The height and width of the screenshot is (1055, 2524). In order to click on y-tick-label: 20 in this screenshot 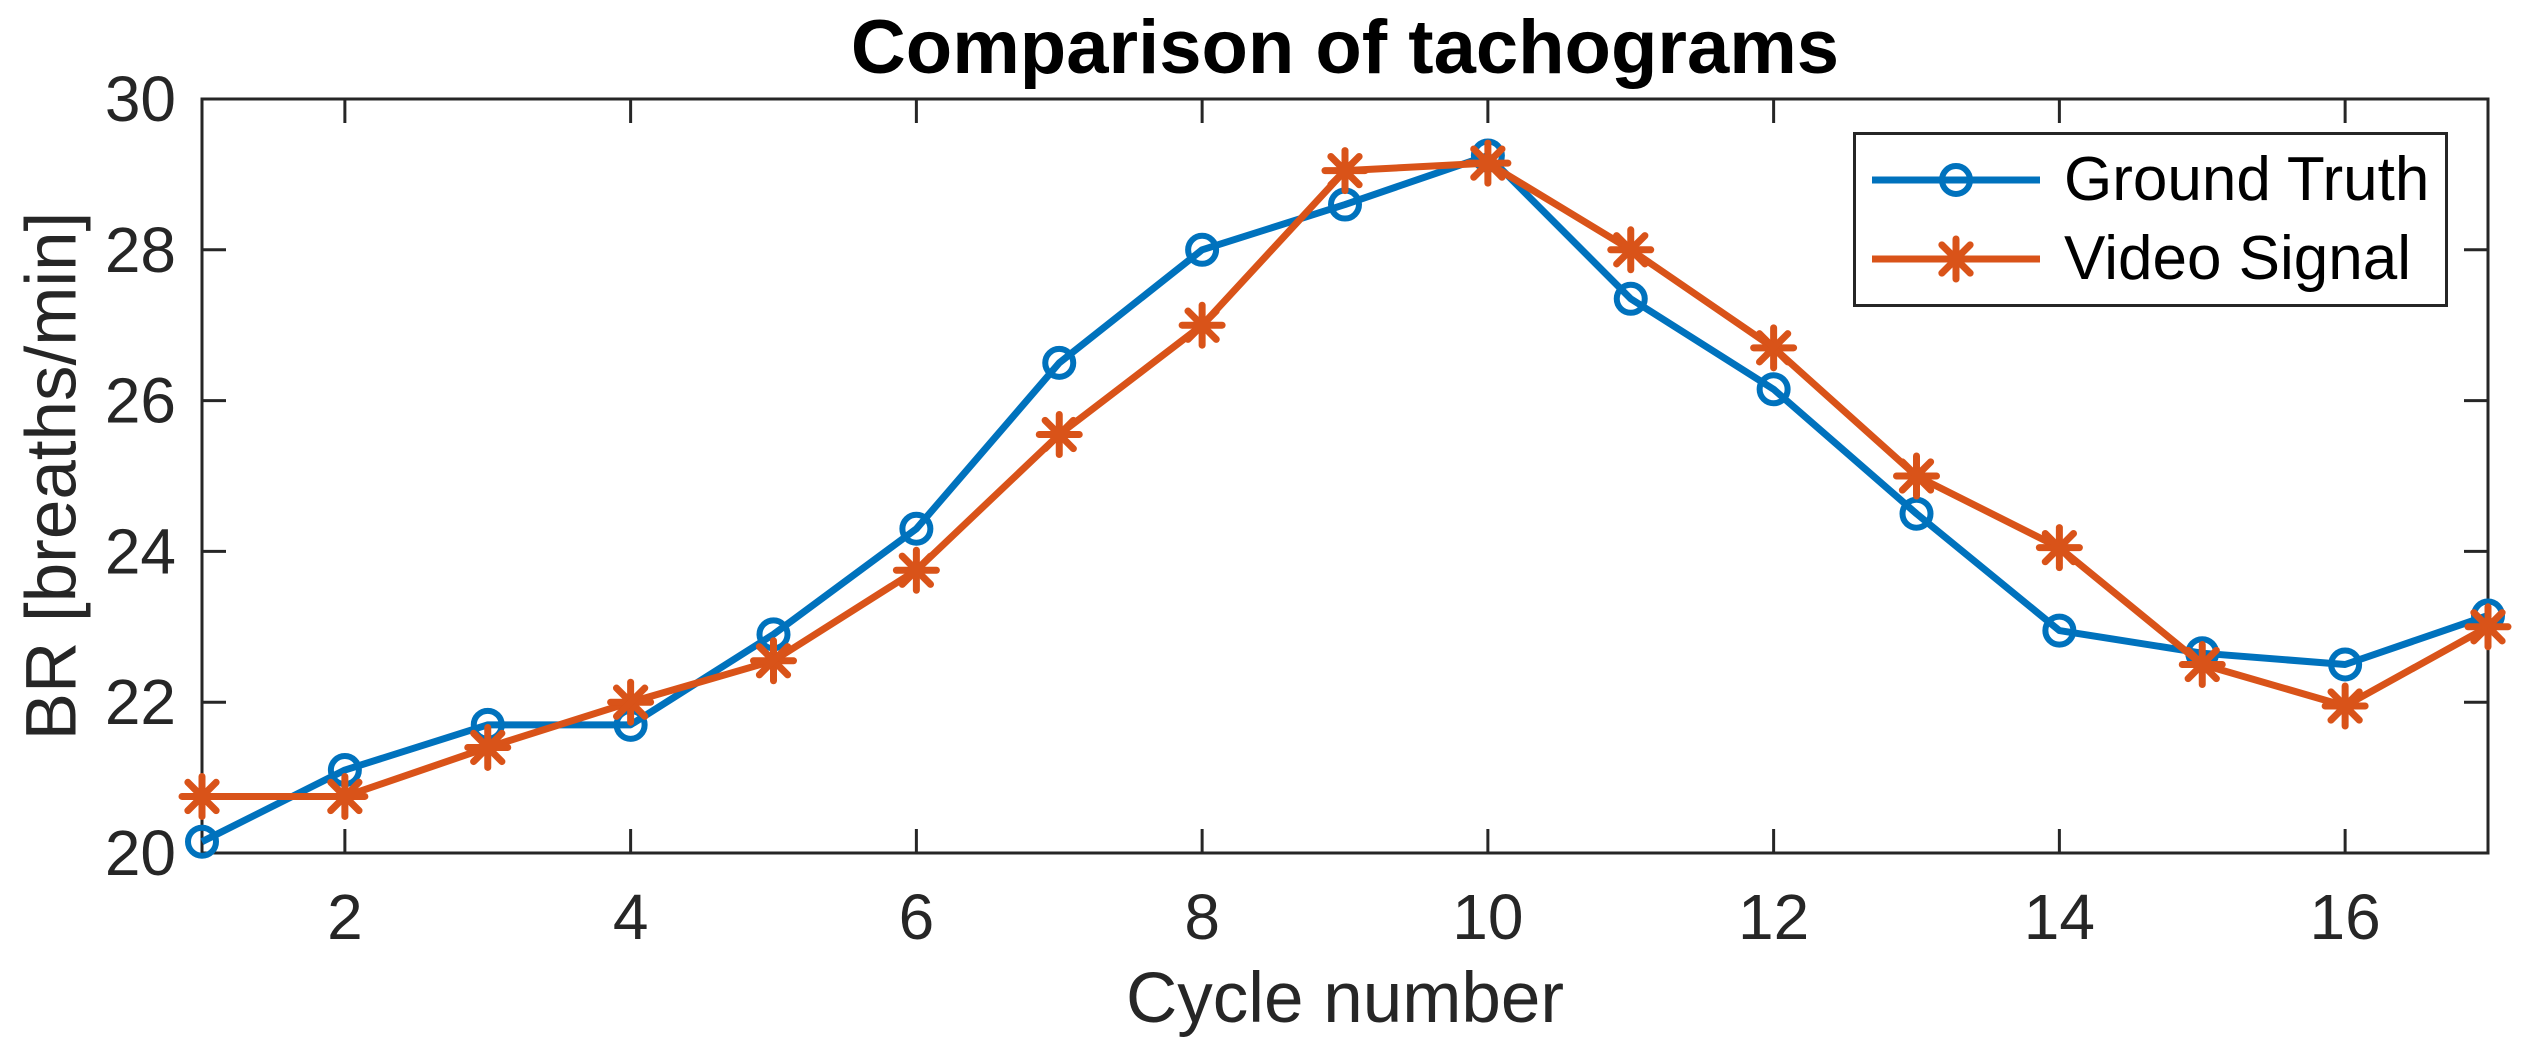, I will do `click(140, 853)`.